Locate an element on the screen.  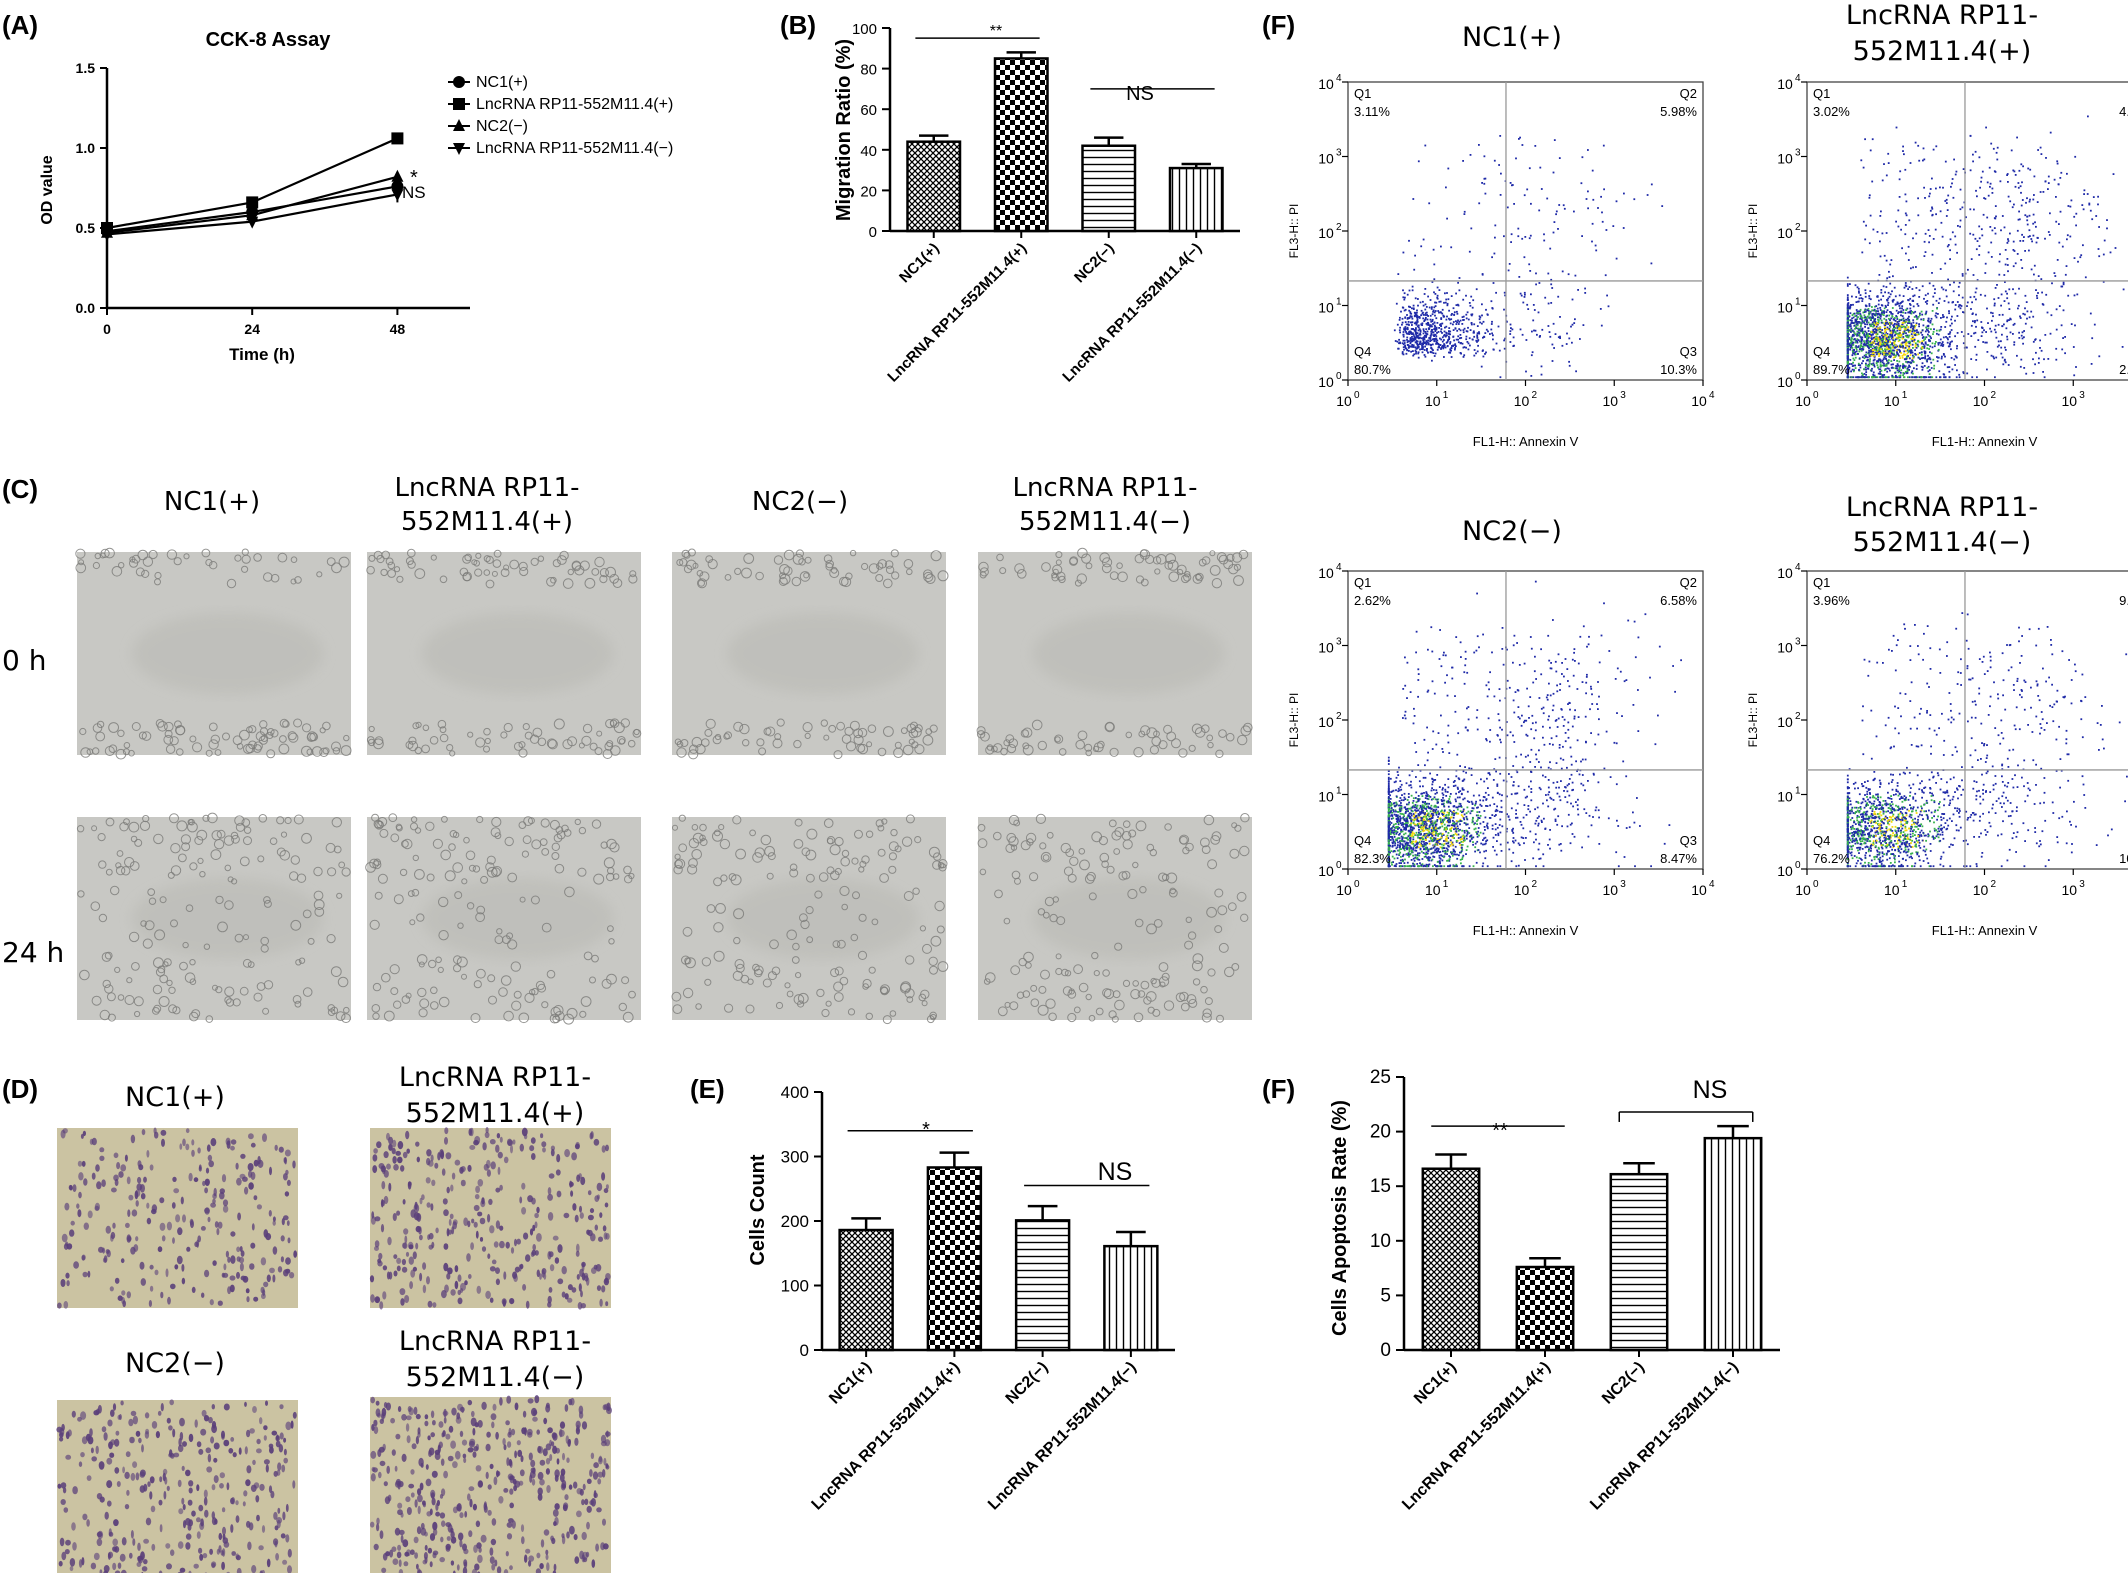
y-tick-exp: 0 is located at coordinates (1339, 376).